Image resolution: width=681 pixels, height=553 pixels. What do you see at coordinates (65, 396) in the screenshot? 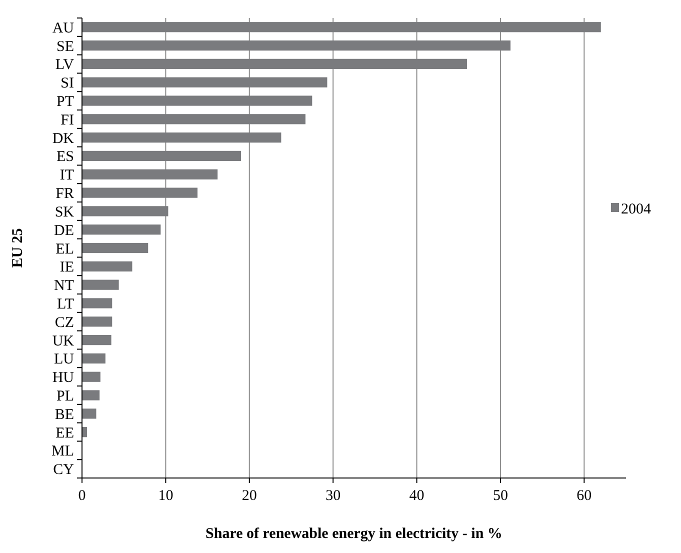
I see `y-tick-label: PL` at bounding box center [65, 396].